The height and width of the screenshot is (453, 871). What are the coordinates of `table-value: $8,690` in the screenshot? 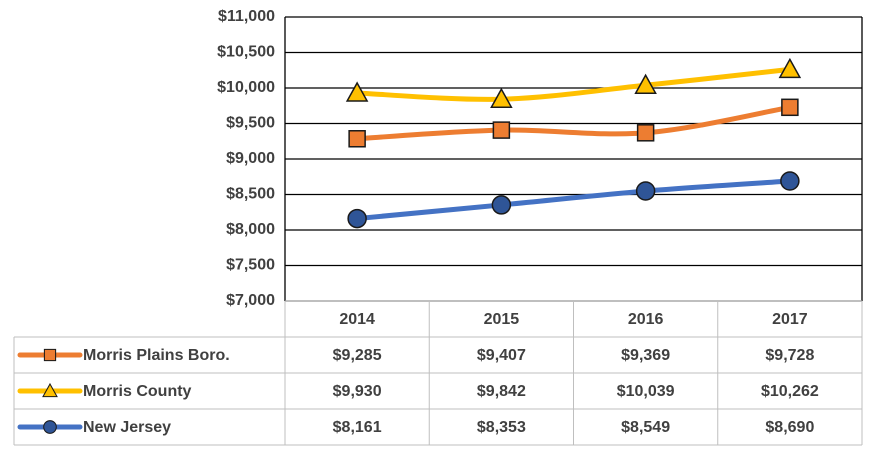 It's located at (789, 427).